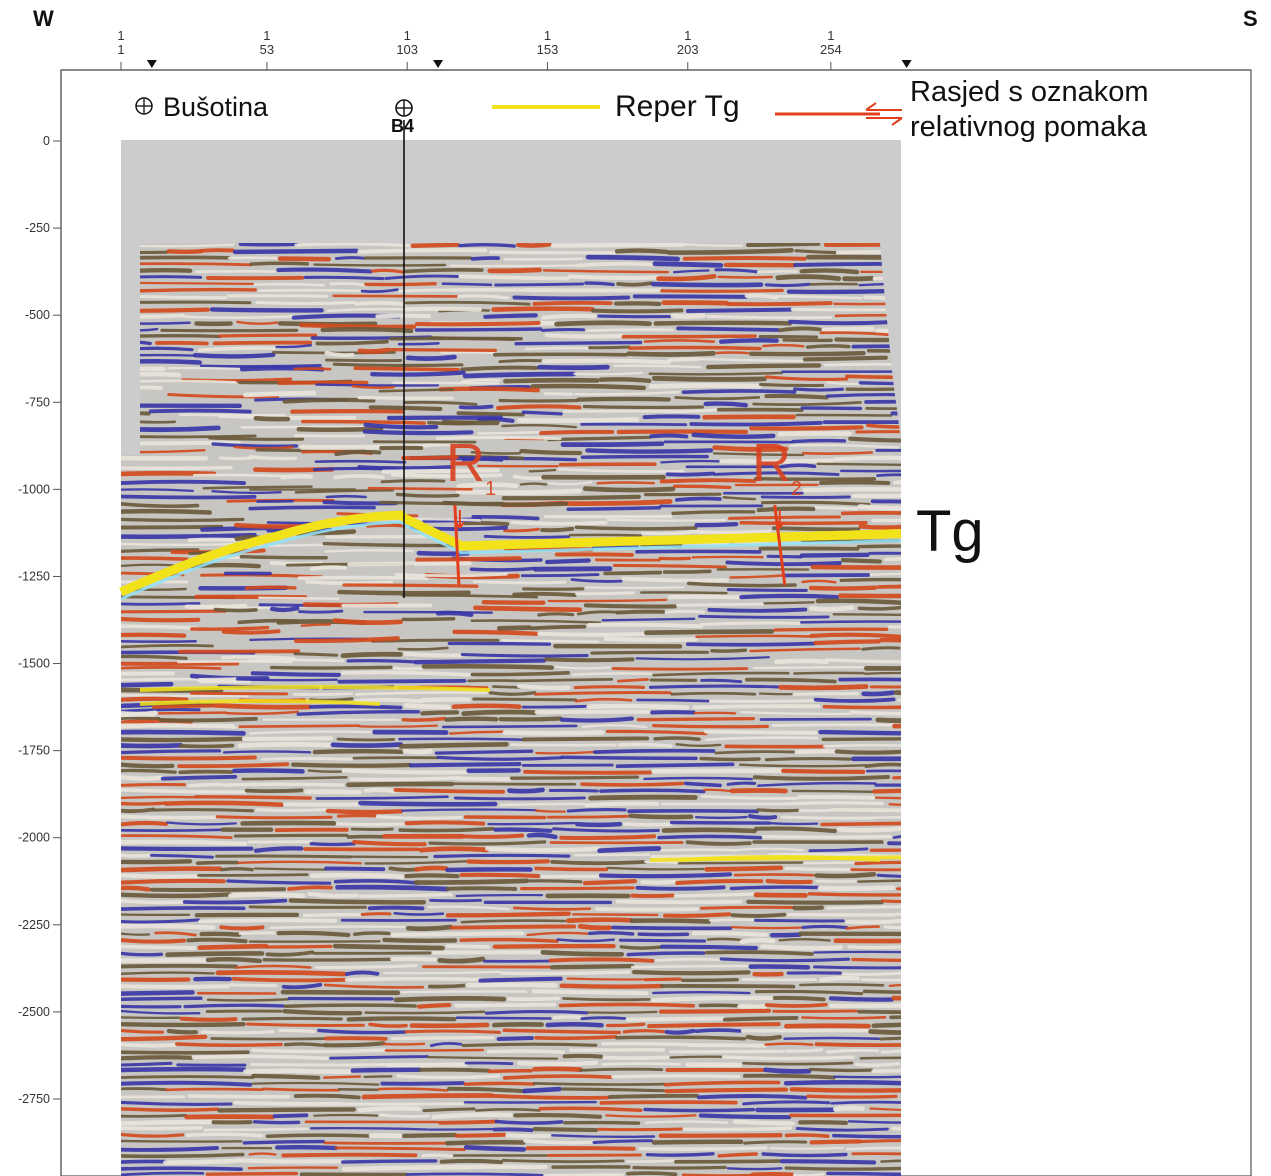 The image size is (1271, 1176). Describe the element at coordinates (34, 489) in the screenshot. I see `depth-tick-label: -1000` at that location.